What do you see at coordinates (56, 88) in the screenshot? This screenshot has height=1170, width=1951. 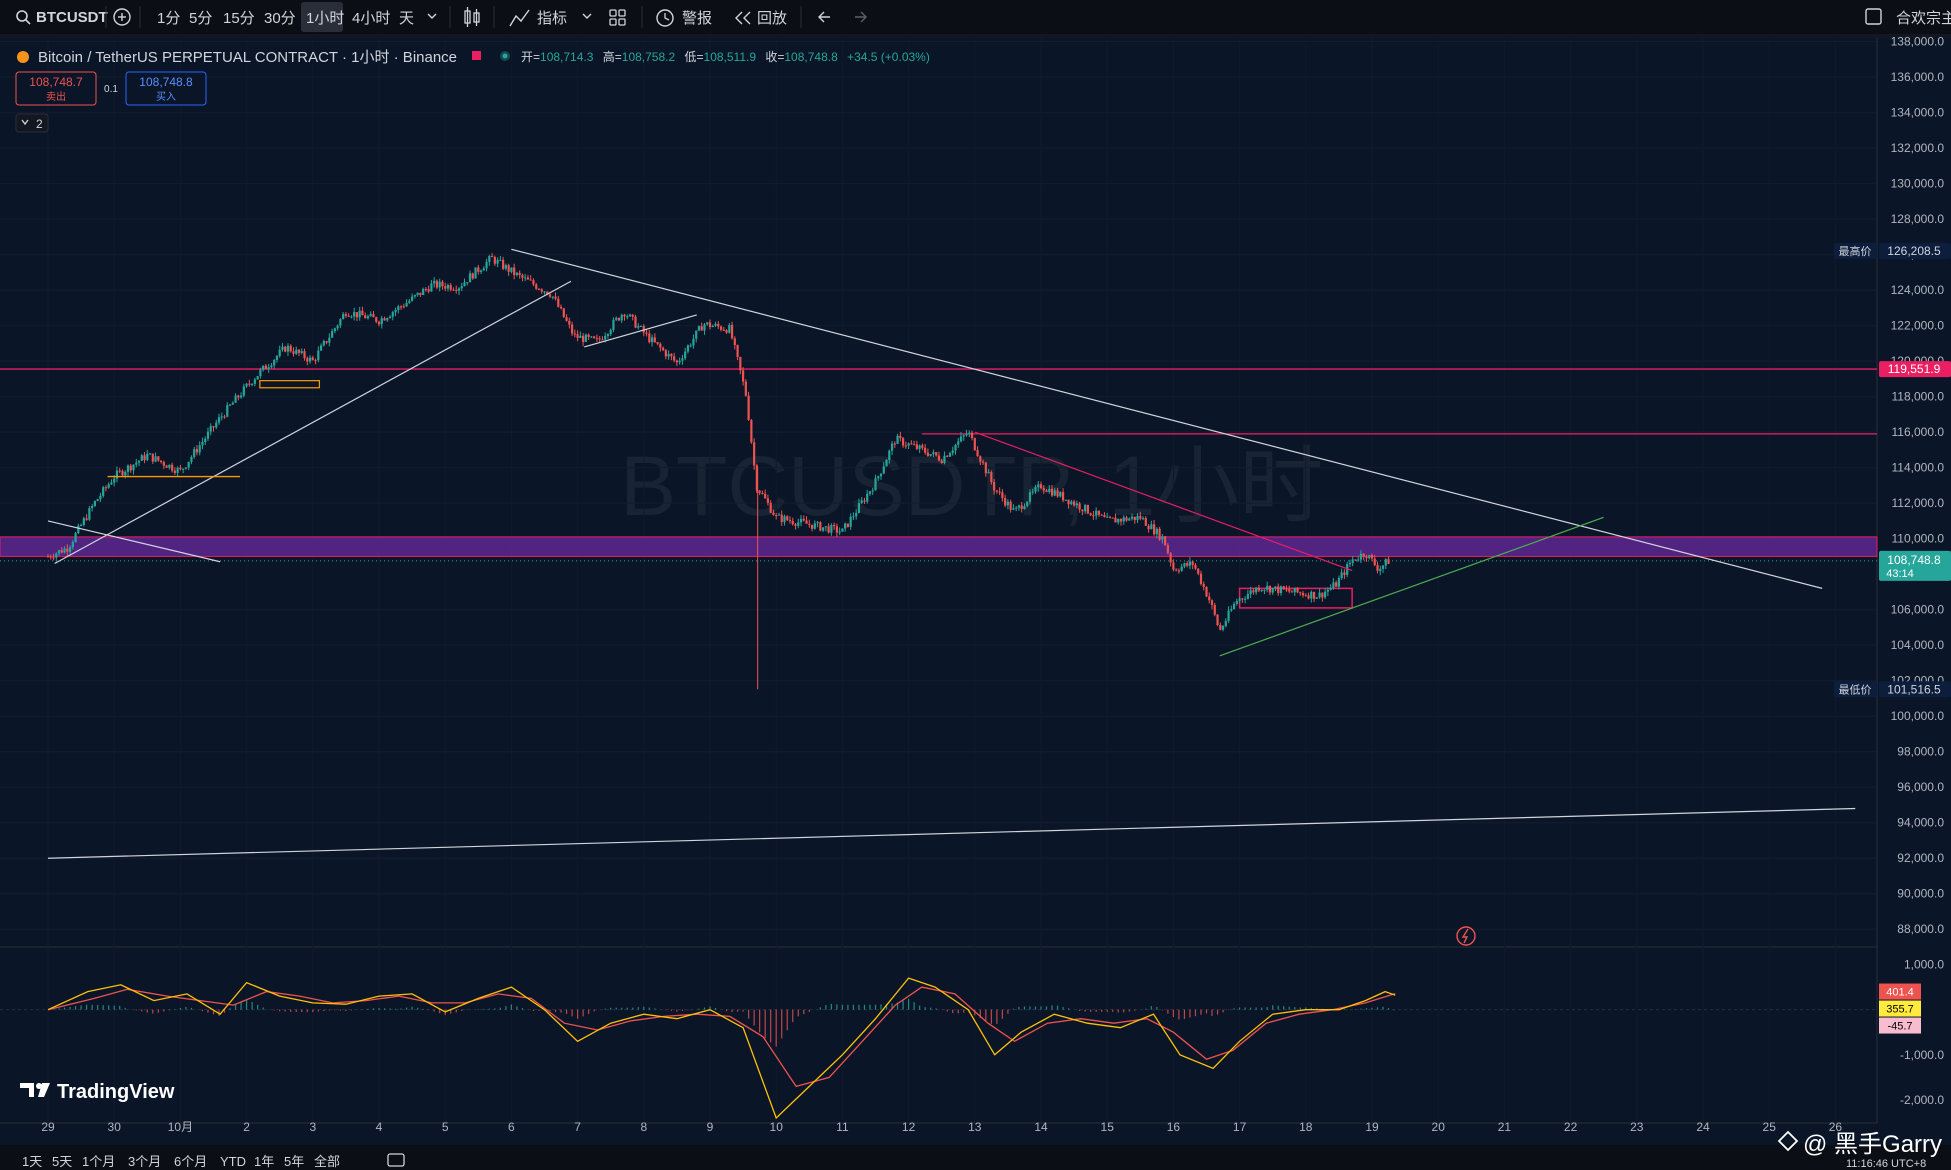 I see `sell-button` at bounding box center [56, 88].